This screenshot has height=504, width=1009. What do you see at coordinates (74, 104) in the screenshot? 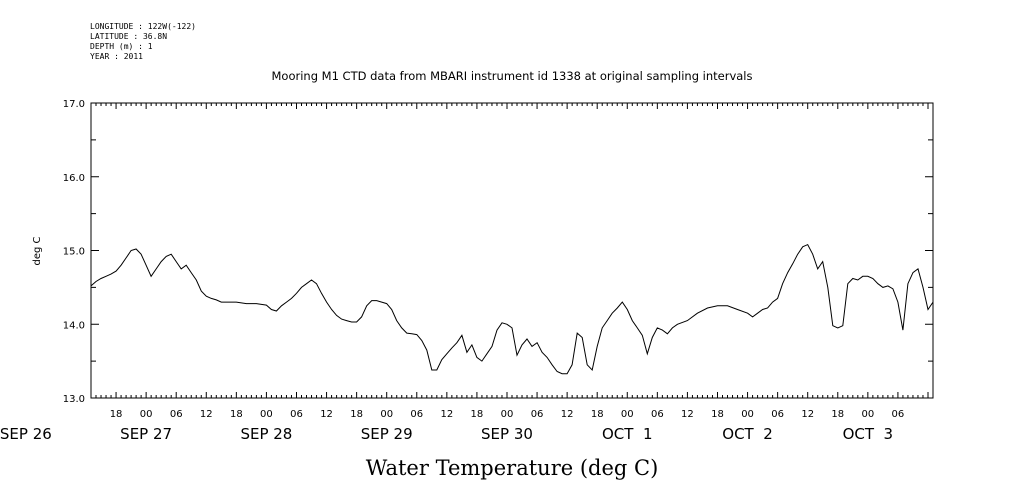
I see `y-tick-label: 17.0` at bounding box center [74, 104].